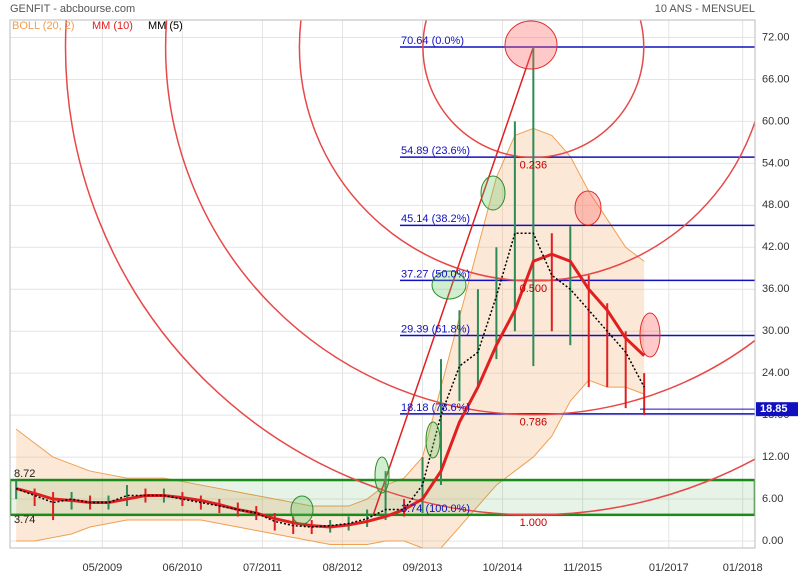 Image resolution: width=800 pixels, height=580 pixels. What do you see at coordinates (72, 9) in the screenshot?
I see `chart-title: GENFIT - abcbourse.com` at bounding box center [72, 9].